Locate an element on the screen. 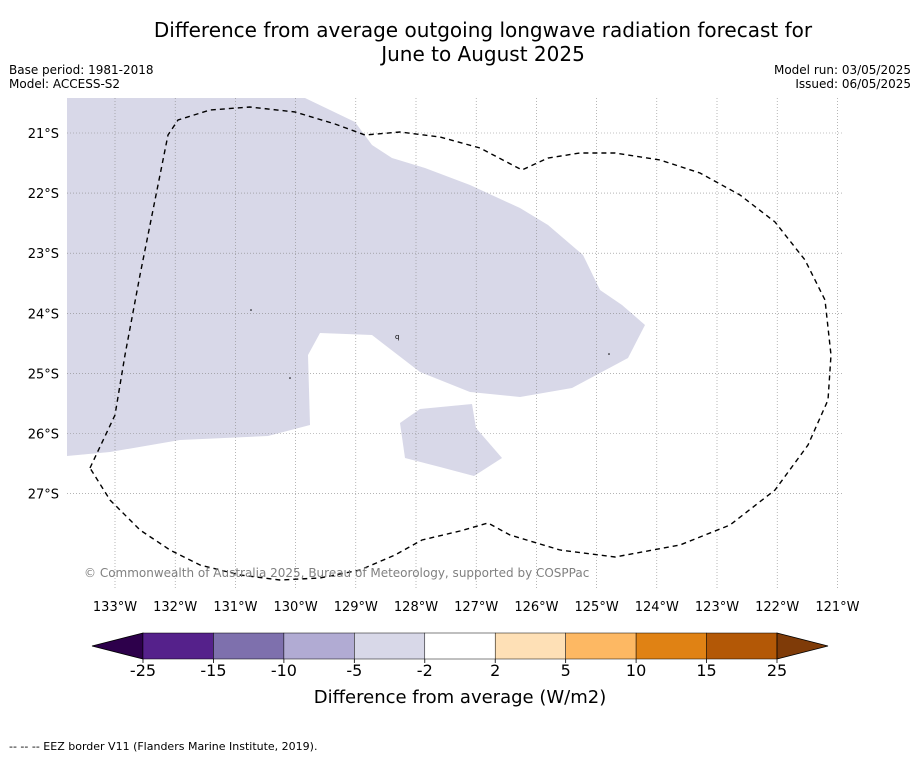  colorbar-tick-label: 5 is located at coordinates (566, 670).